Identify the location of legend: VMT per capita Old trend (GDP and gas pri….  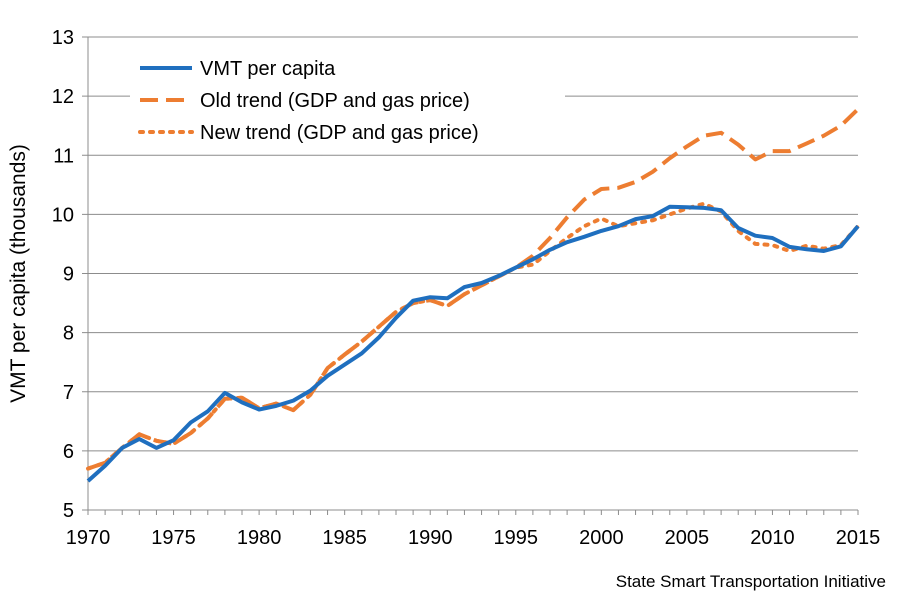
(347, 100).